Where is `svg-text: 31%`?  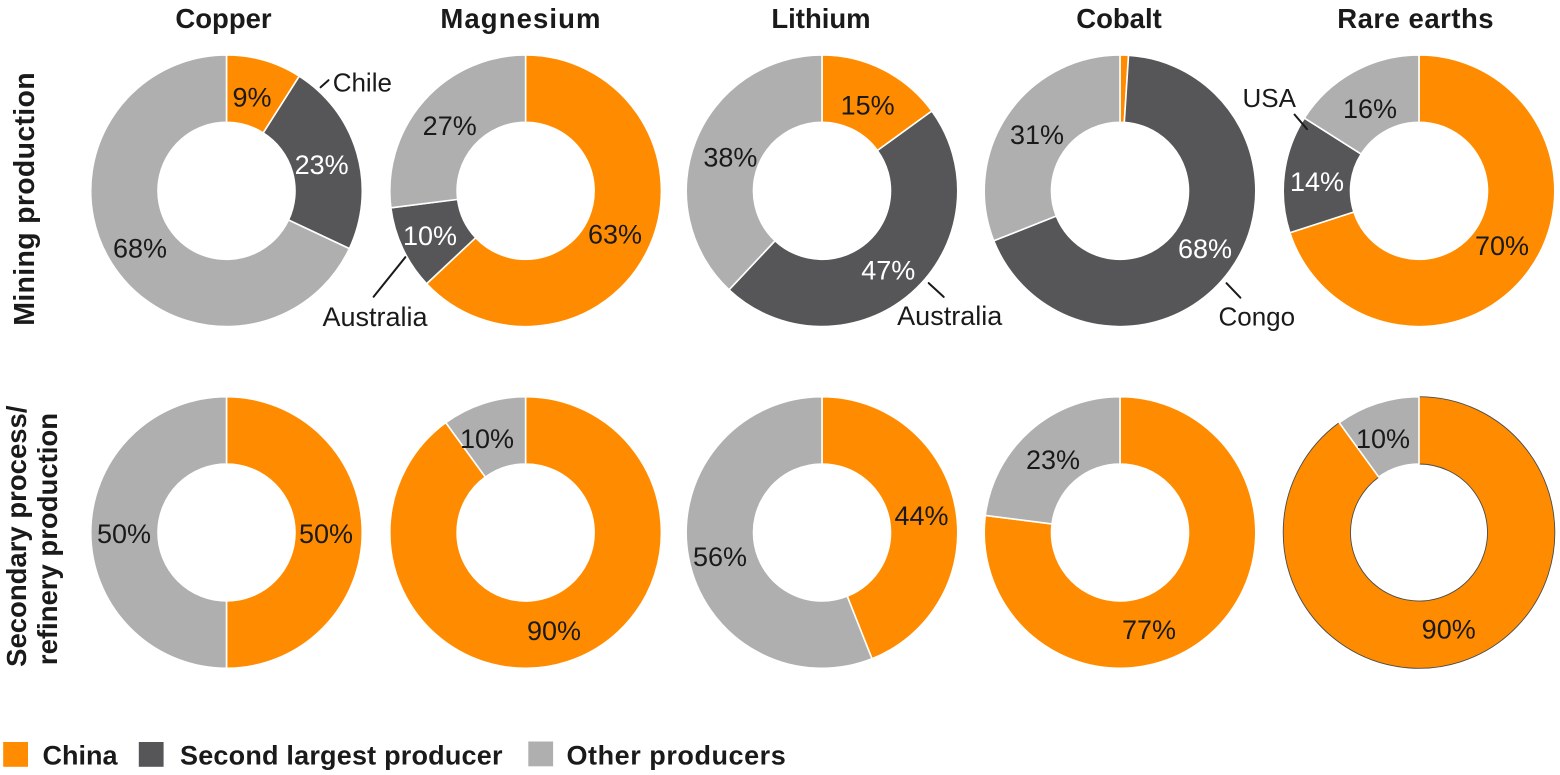
svg-text: 31% is located at coordinates (1037, 135).